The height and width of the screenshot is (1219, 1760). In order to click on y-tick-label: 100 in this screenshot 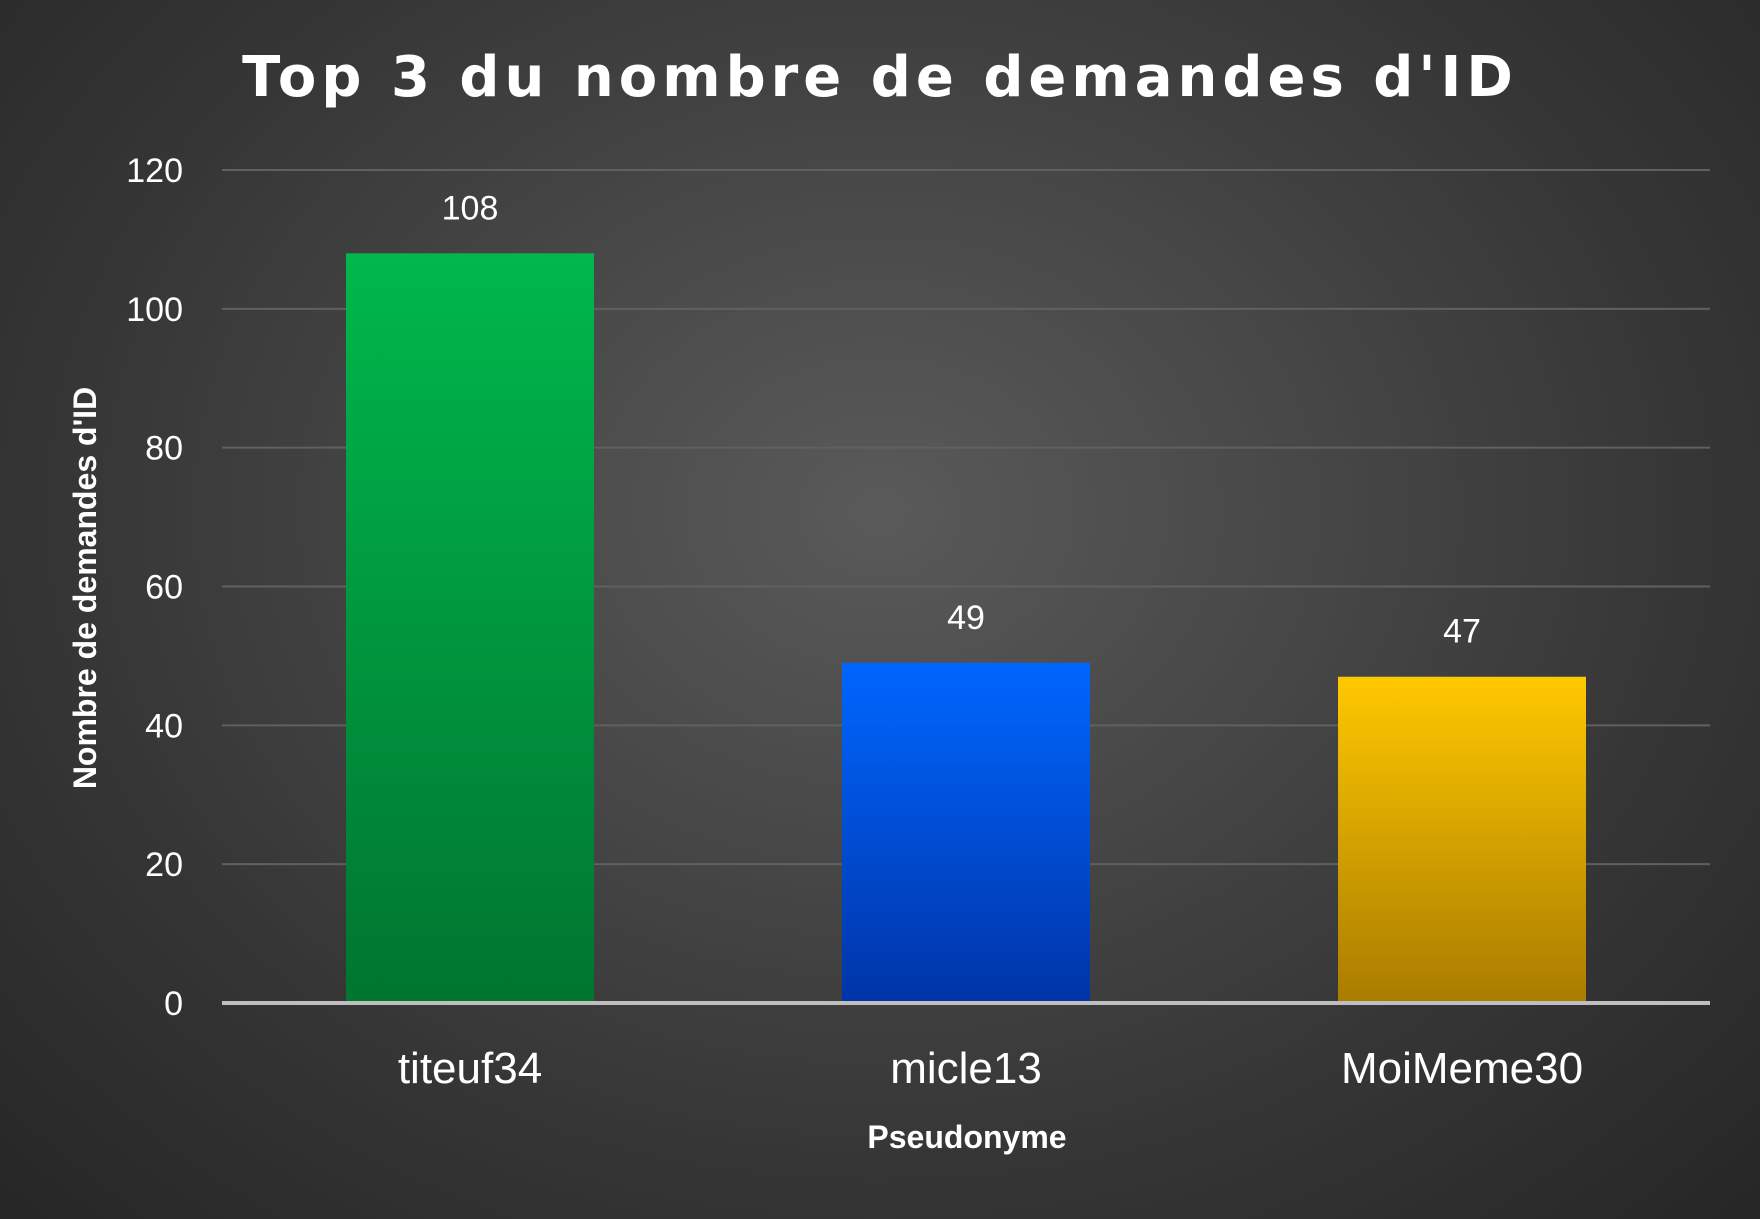, I will do `click(154, 310)`.